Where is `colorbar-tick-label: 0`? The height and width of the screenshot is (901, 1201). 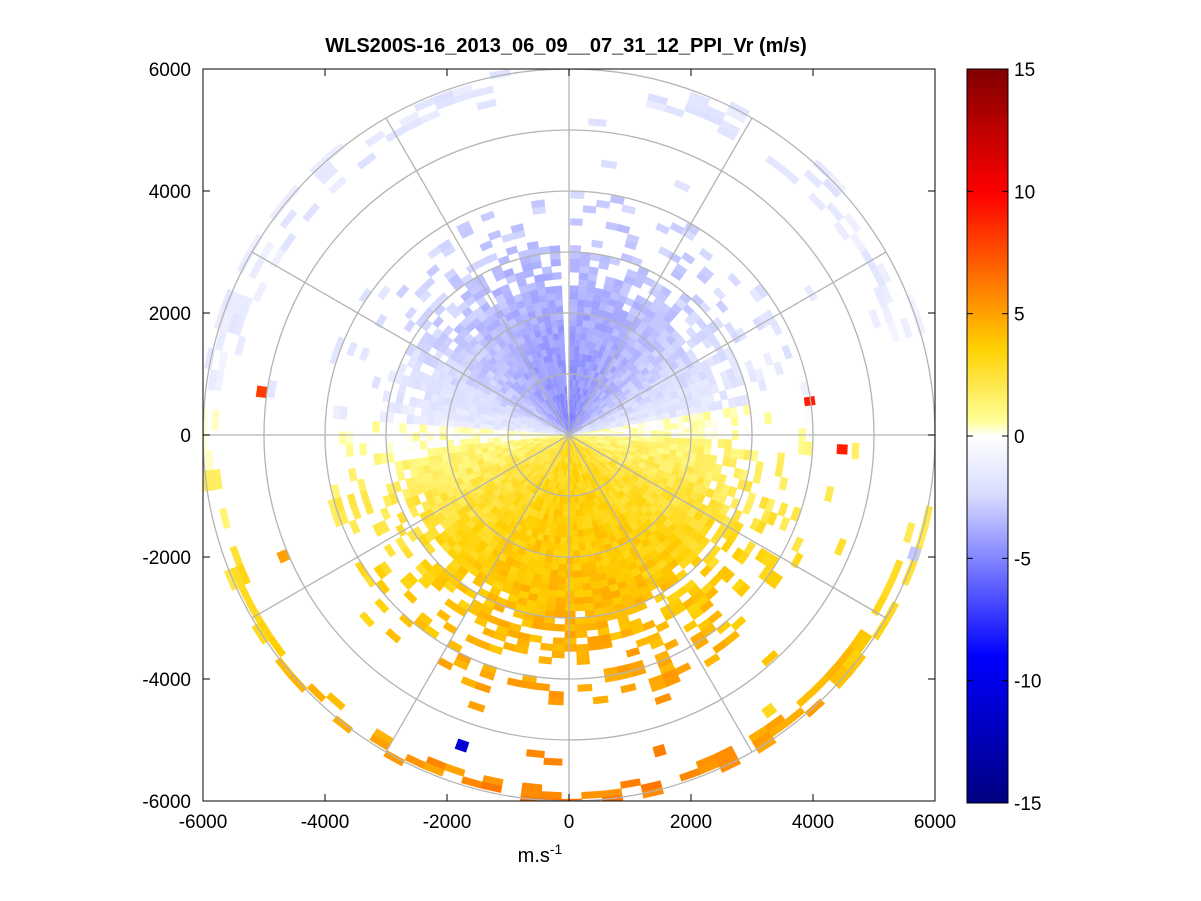 colorbar-tick-label: 0 is located at coordinates (1019, 437).